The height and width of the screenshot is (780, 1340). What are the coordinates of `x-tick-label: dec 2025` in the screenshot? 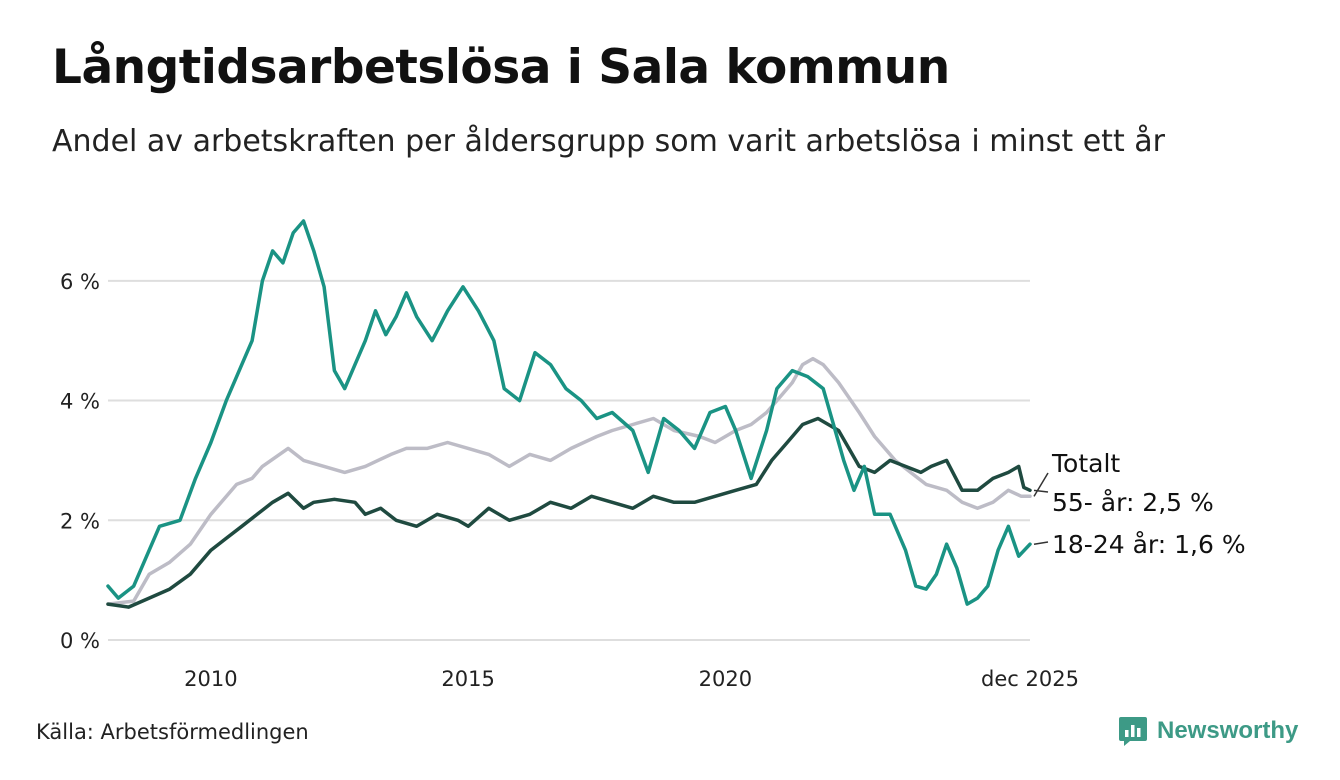 It's located at (1030, 679).